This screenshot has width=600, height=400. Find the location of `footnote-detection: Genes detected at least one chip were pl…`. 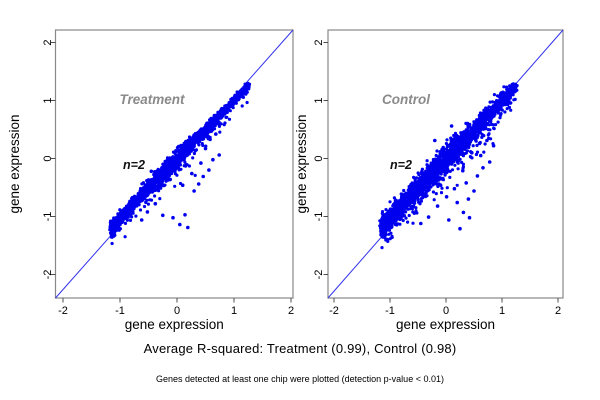

footnote-detection: Genes detected at least one chip were pl… is located at coordinates (300, 379).